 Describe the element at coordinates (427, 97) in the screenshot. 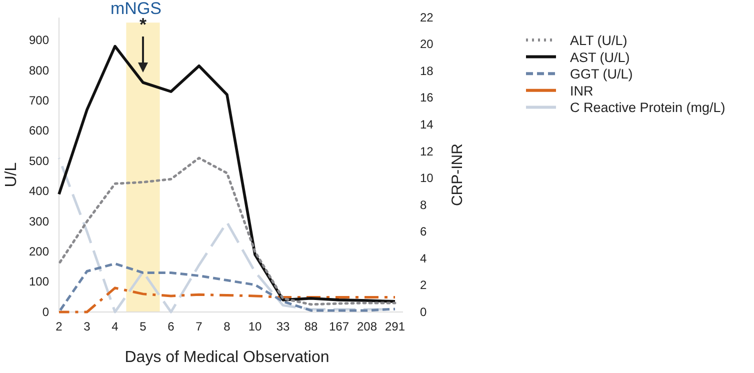

I see `y2-tick-label: 16` at that location.